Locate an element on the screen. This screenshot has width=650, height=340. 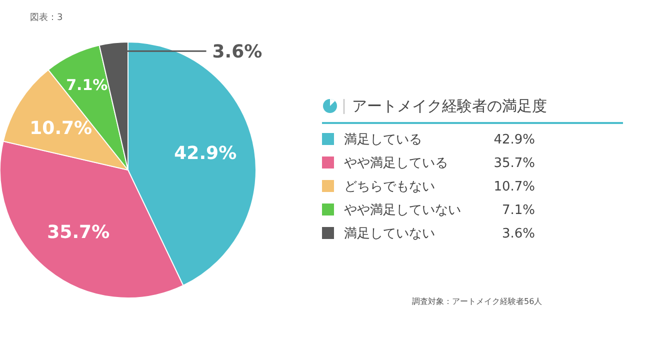
text: 35.7% is located at coordinates (514, 164).